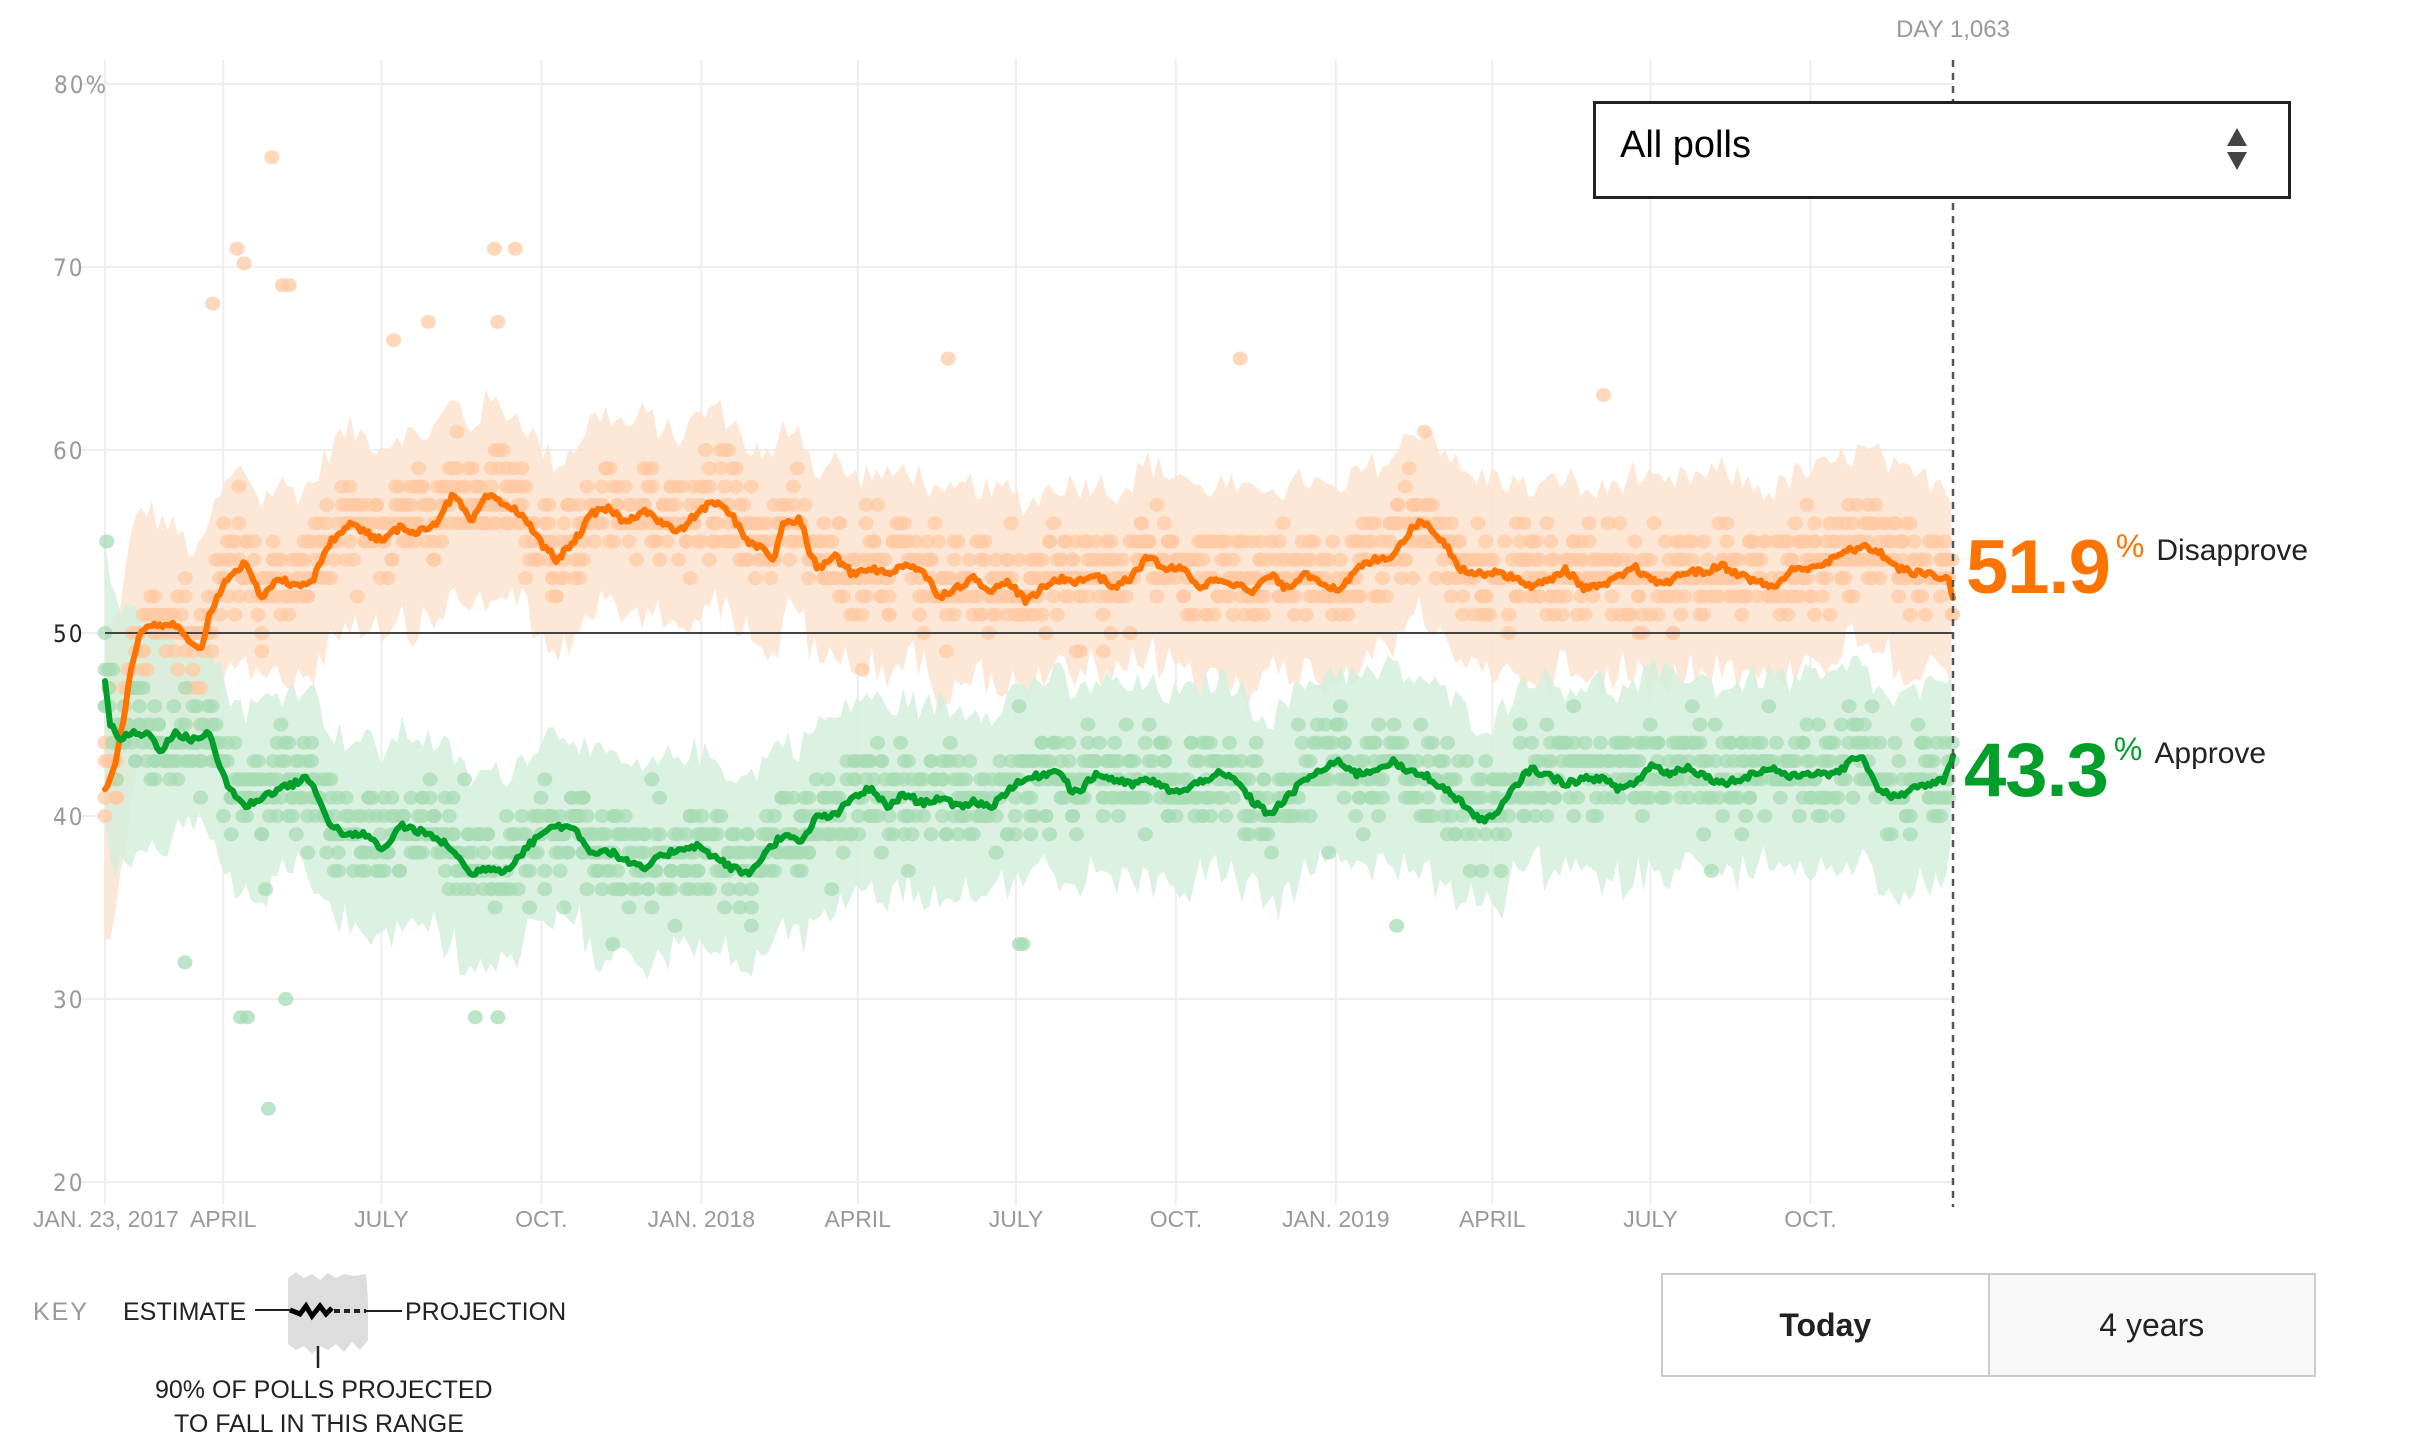  Describe the element at coordinates (68, 268) in the screenshot. I see `y-tick-label: 70` at that location.